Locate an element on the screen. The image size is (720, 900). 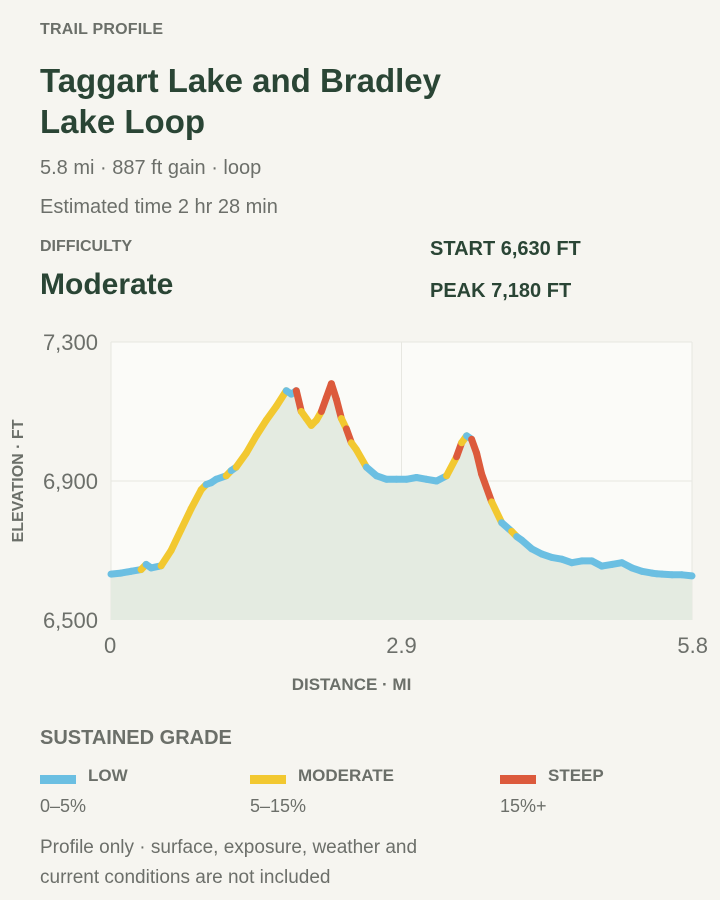
legend-item-name: STEEP is located at coordinates (576, 775).